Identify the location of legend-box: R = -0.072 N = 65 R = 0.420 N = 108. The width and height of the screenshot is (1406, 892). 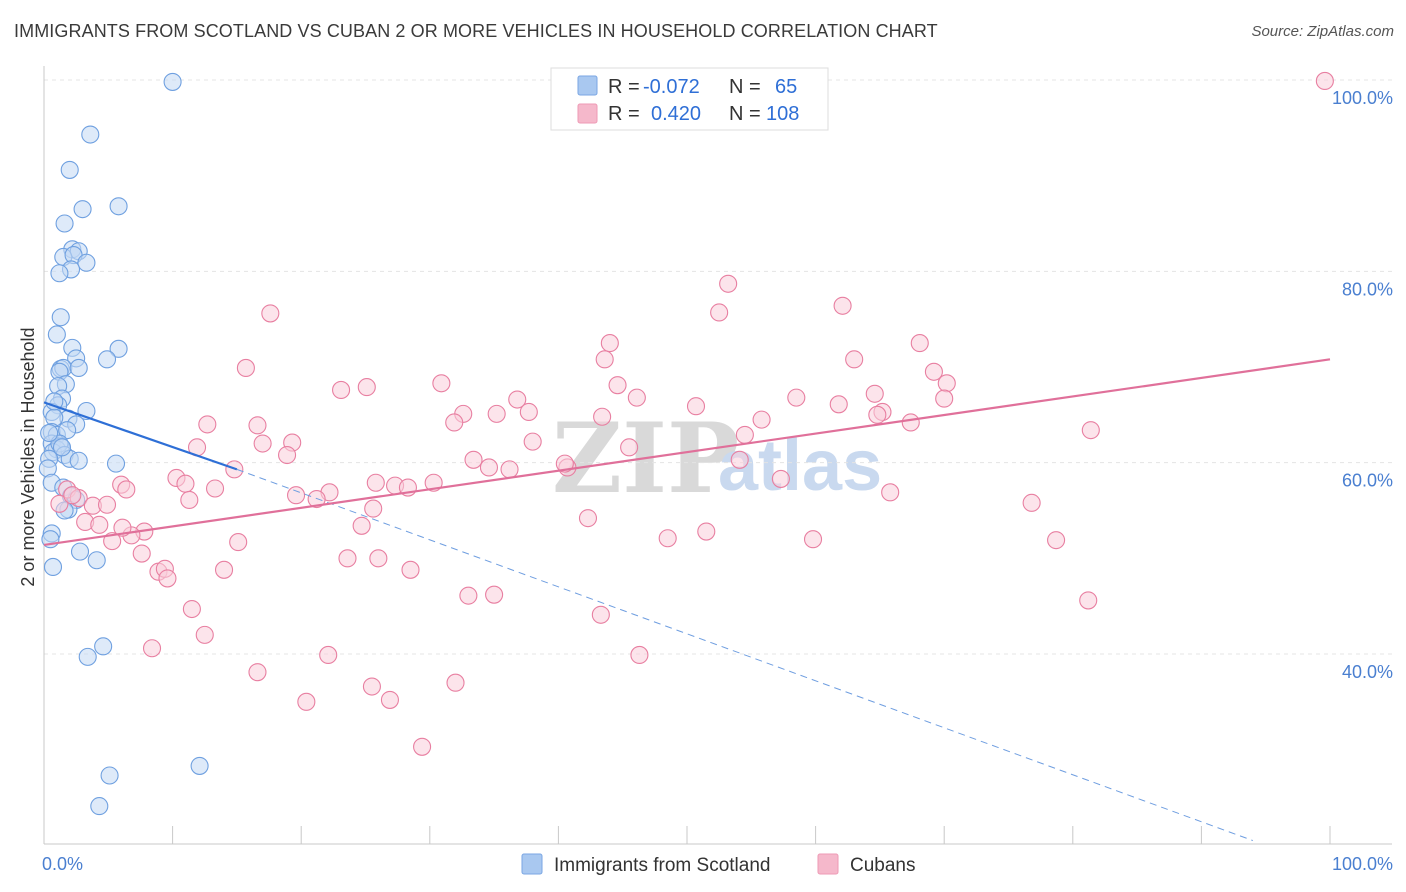
(689, 99).